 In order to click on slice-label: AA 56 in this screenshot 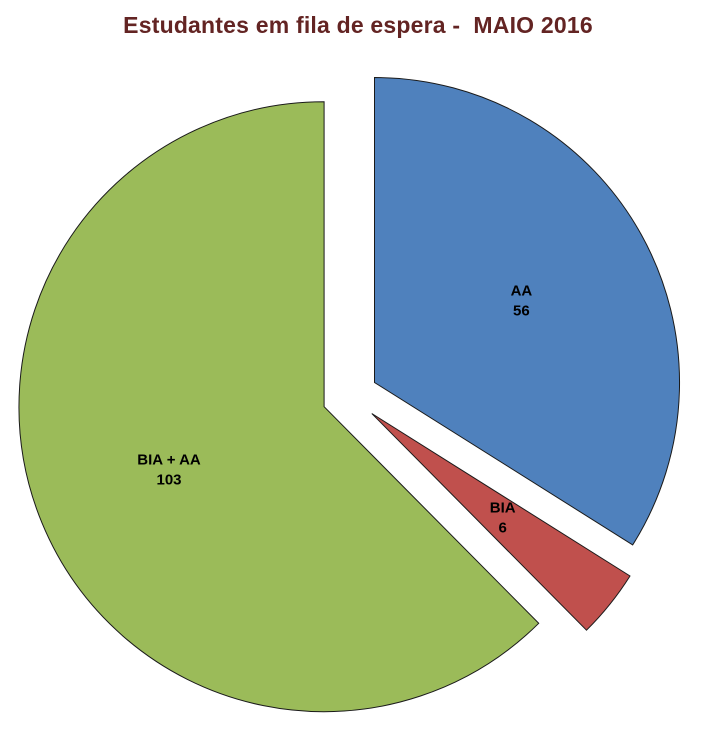, I will do `click(522, 300)`.